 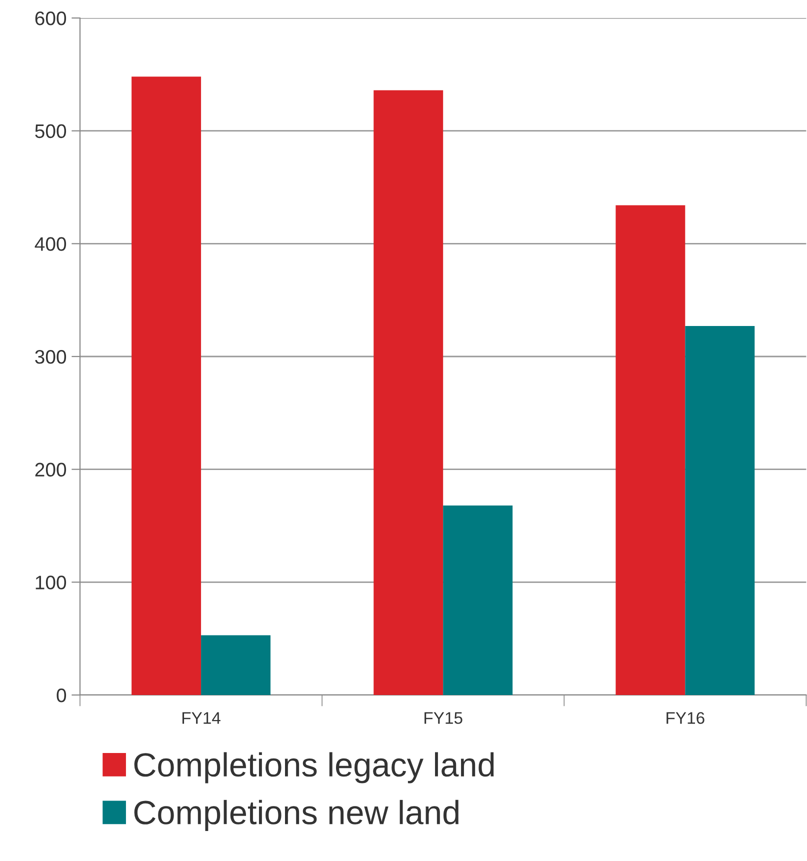 What do you see at coordinates (61, 695) in the screenshot?
I see `y-tick-label: 0` at bounding box center [61, 695].